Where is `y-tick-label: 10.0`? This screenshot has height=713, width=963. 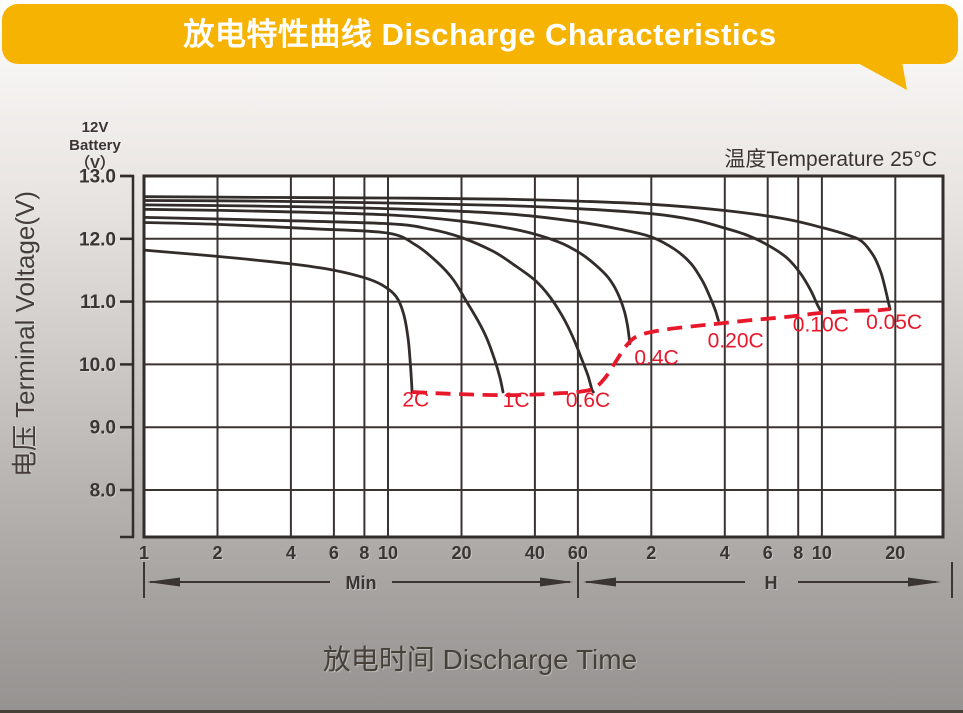 y-tick-label: 10.0 is located at coordinates (97, 365).